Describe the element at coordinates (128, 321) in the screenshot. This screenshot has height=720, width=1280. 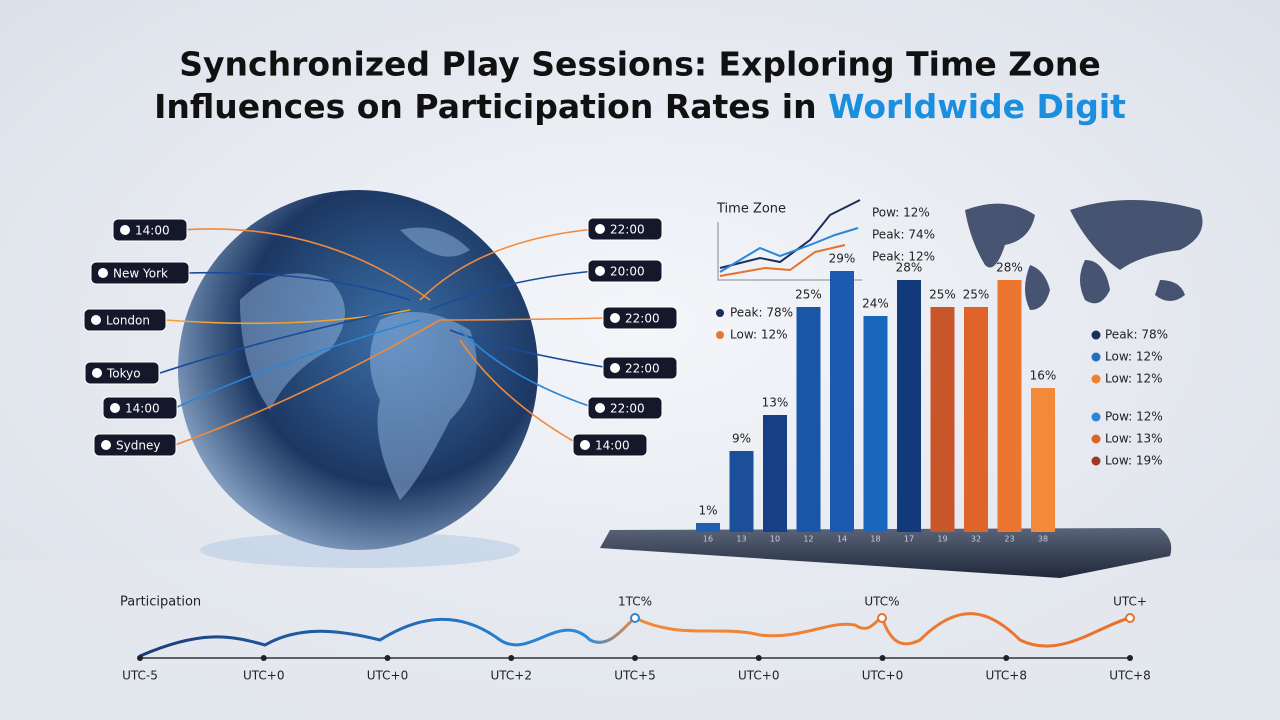
I see `time-label: London` at that location.